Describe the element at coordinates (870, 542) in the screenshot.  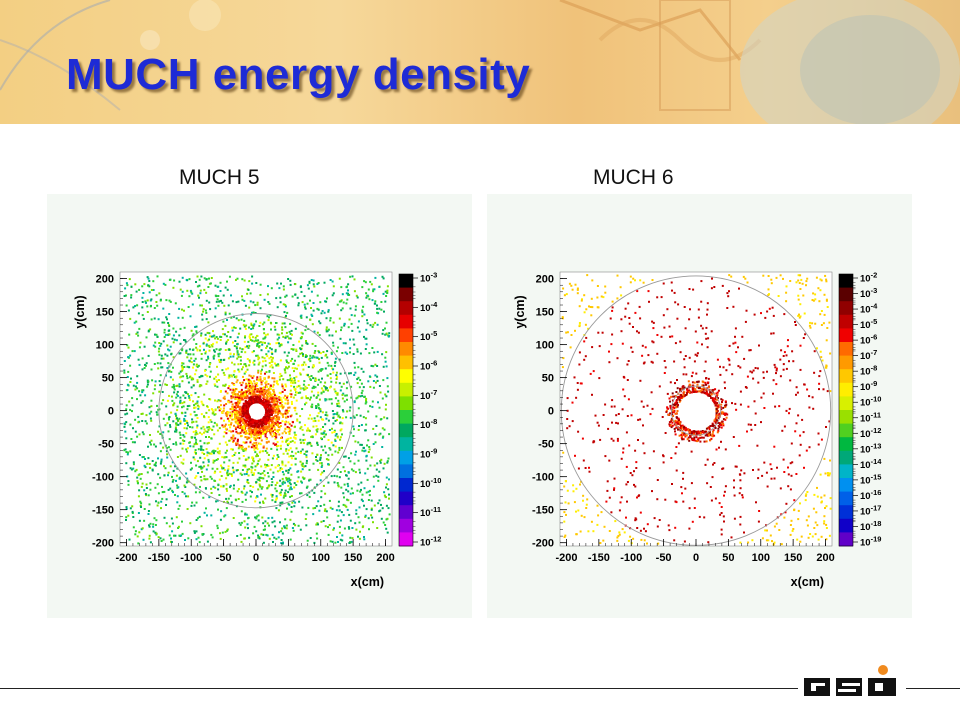
I see `colorbar-tick-label: 10⁻¹⁹` at that location.